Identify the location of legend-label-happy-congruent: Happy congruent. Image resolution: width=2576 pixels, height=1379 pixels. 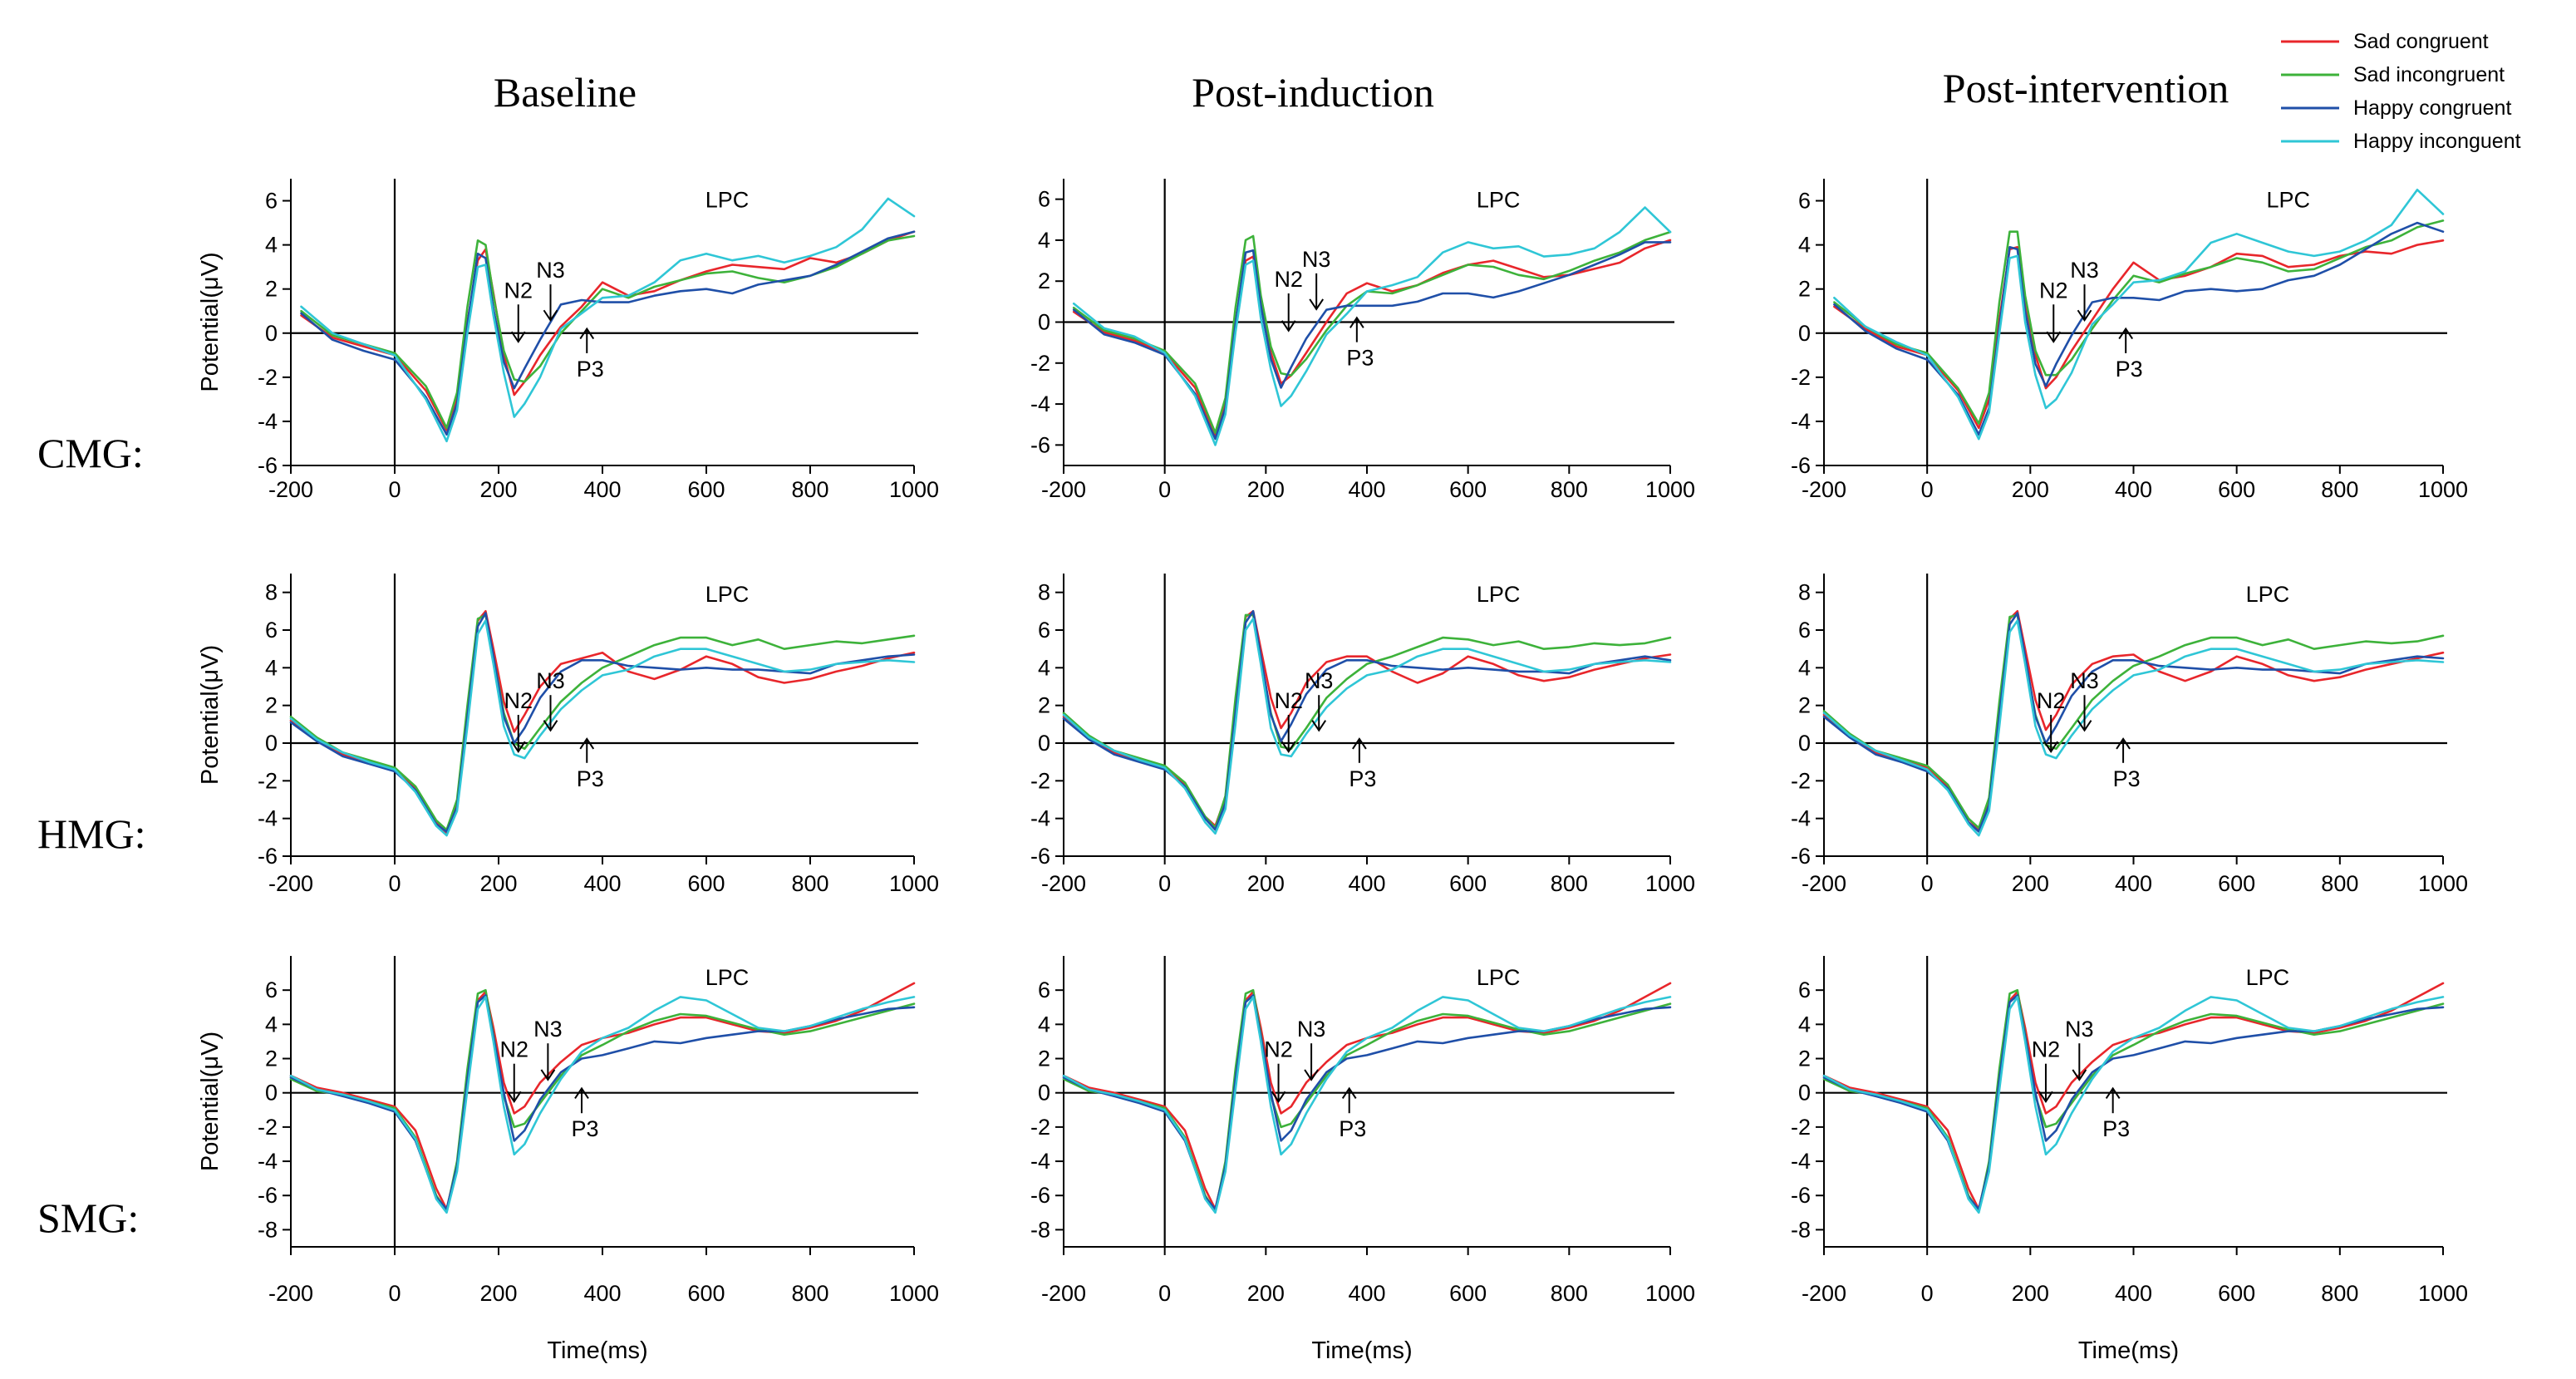
(2432, 108).